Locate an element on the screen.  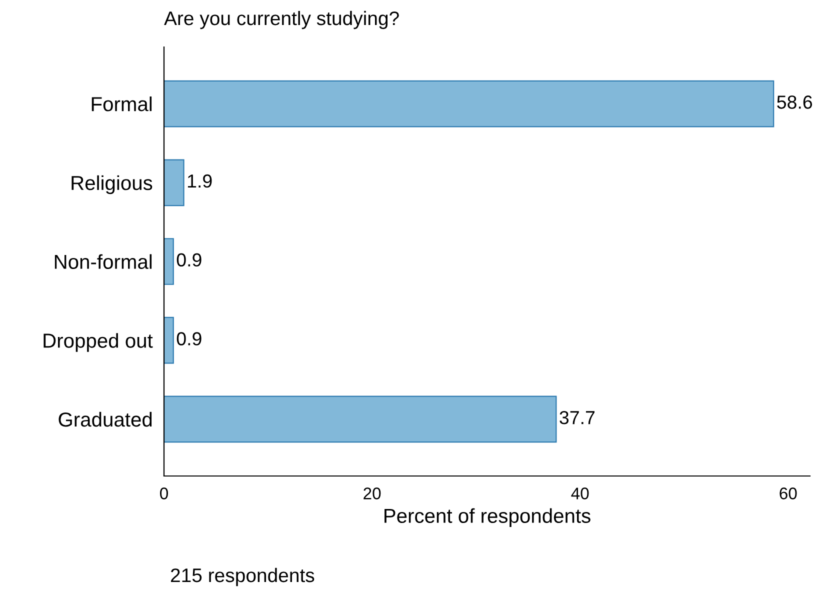
y-tick-label: Non-formal is located at coordinates (103, 261).